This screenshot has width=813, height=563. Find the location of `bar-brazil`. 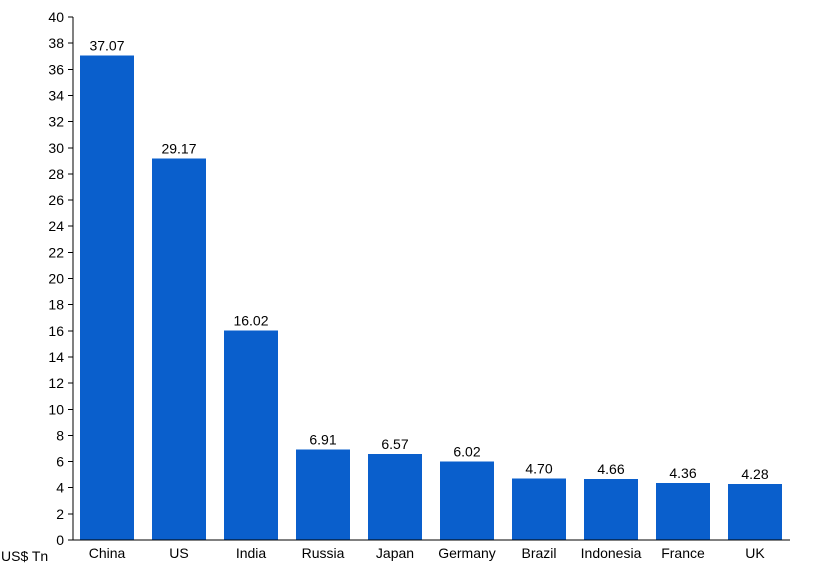

bar-brazil is located at coordinates (539, 509).